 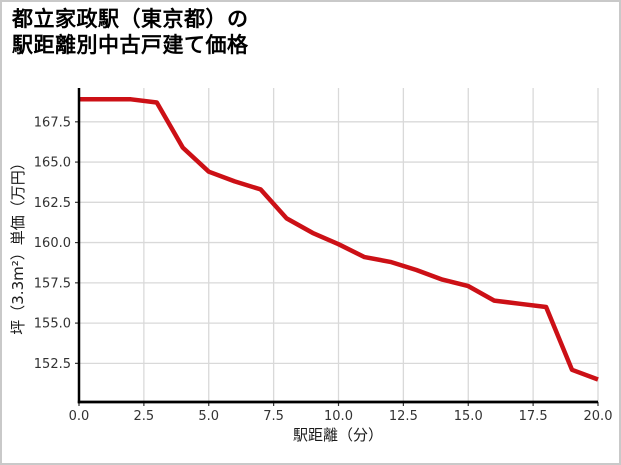 I want to click on y-tick-label: 157.5, so click(x=52, y=283).